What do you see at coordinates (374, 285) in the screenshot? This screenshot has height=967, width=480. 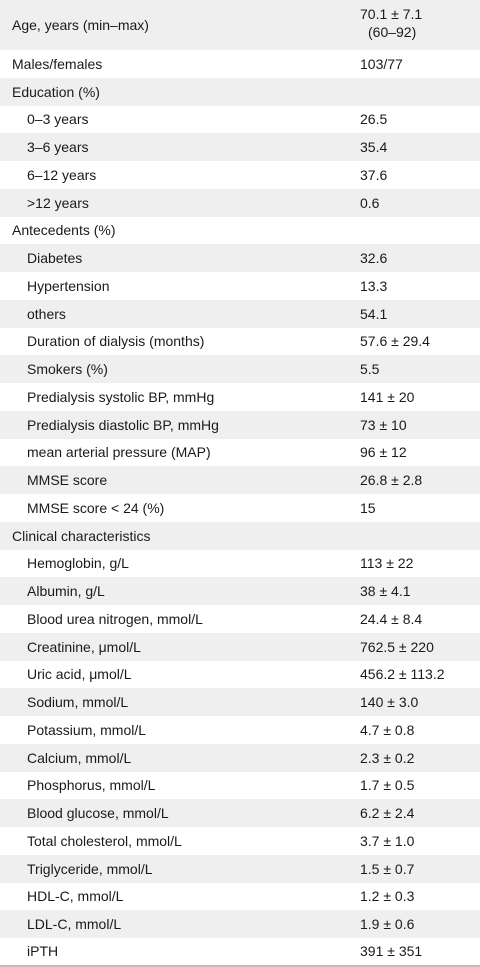 I see `row-value: 13.3` at bounding box center [374, 285].